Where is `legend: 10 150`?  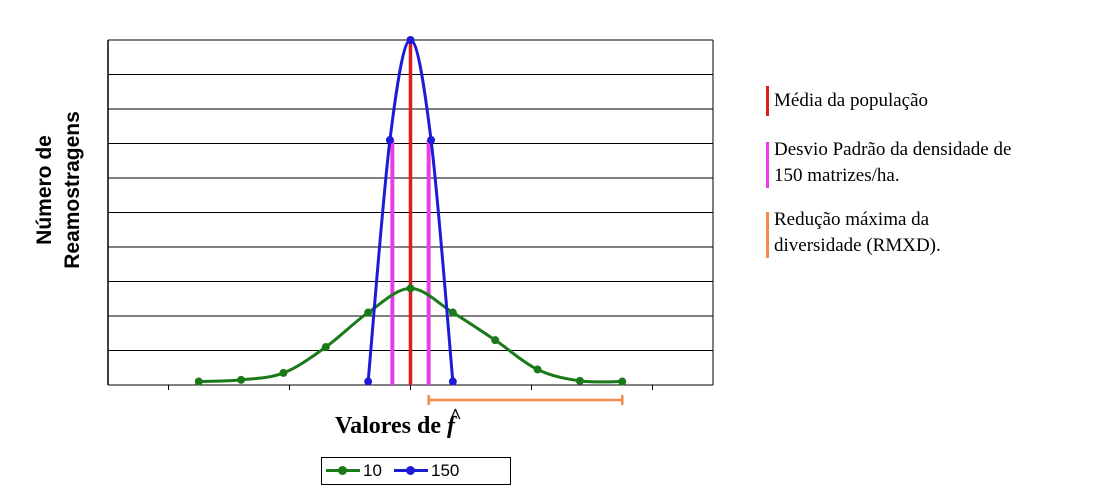 legend: 10 150 is located at coordinates (416, 471).